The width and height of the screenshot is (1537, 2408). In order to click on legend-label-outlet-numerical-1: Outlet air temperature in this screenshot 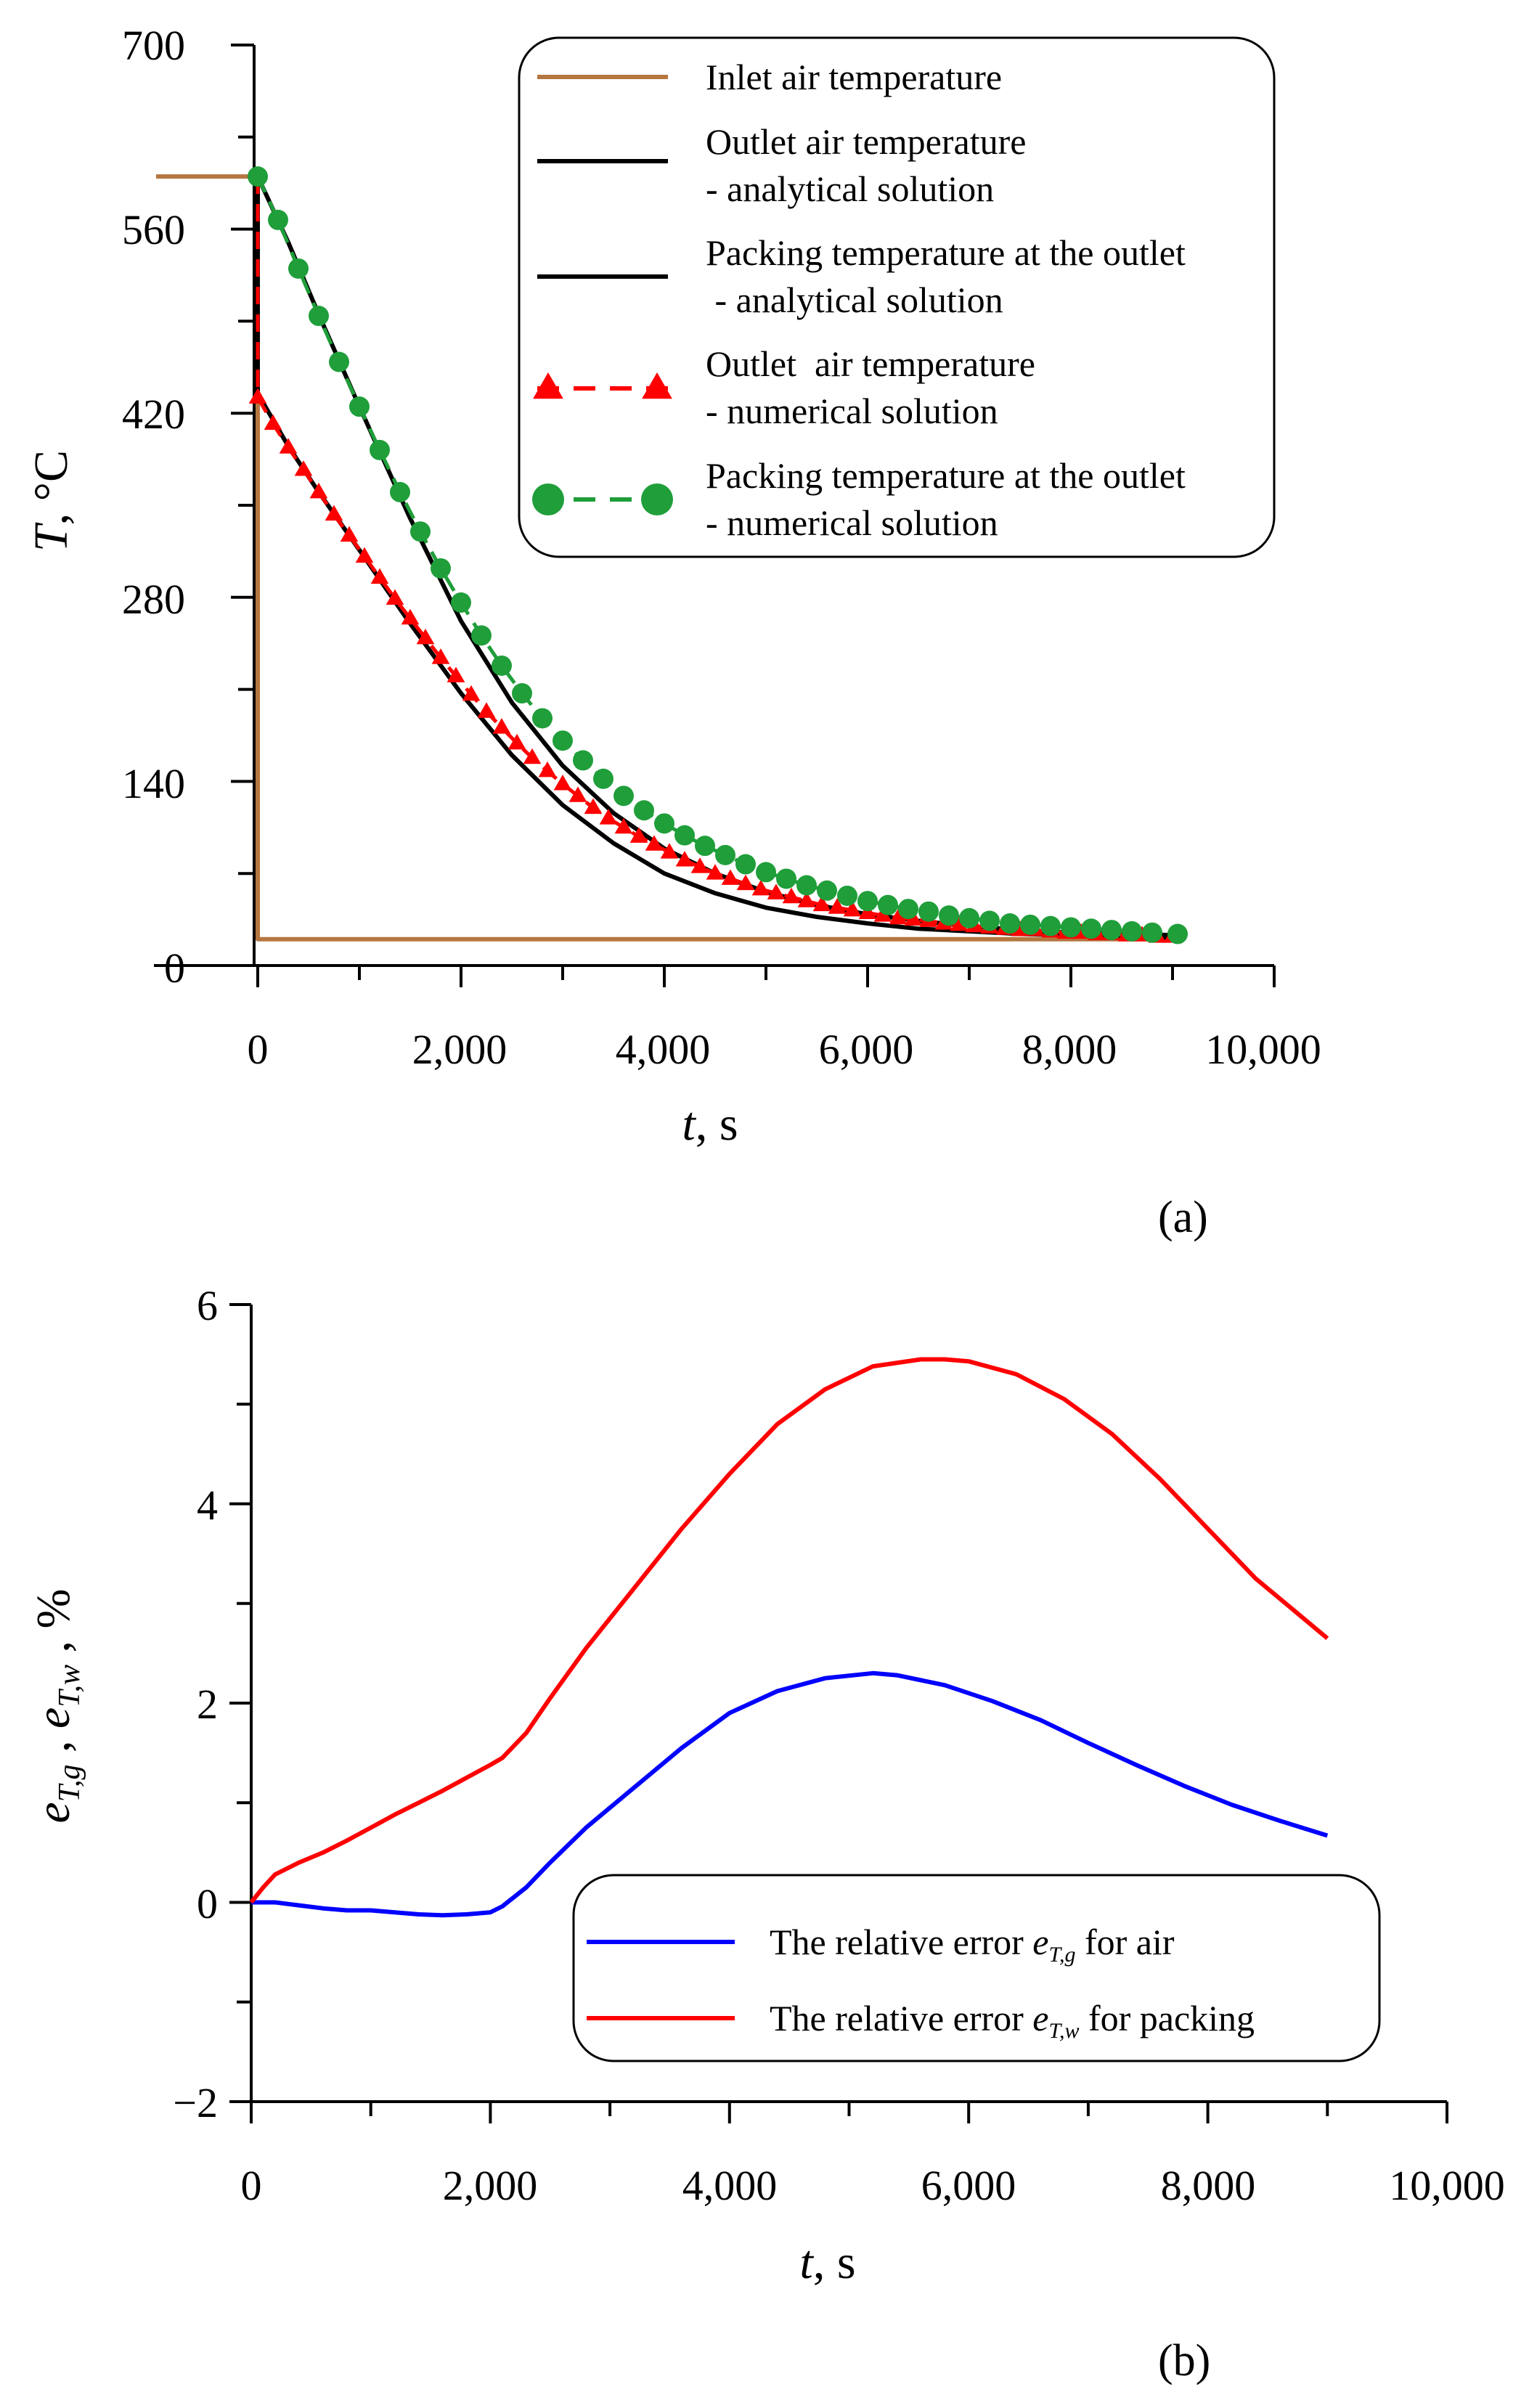, I will do `click(870, 363)`.